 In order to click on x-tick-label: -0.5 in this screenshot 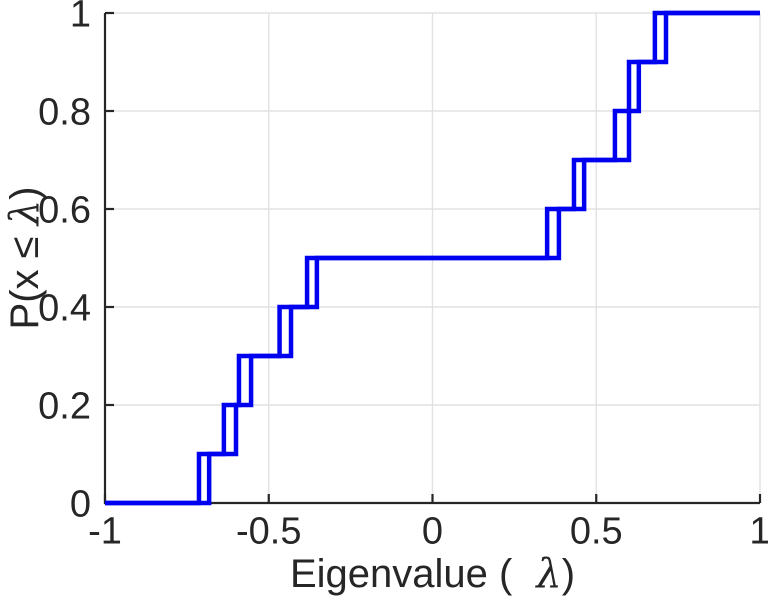, I will do `click(268, 531)`.